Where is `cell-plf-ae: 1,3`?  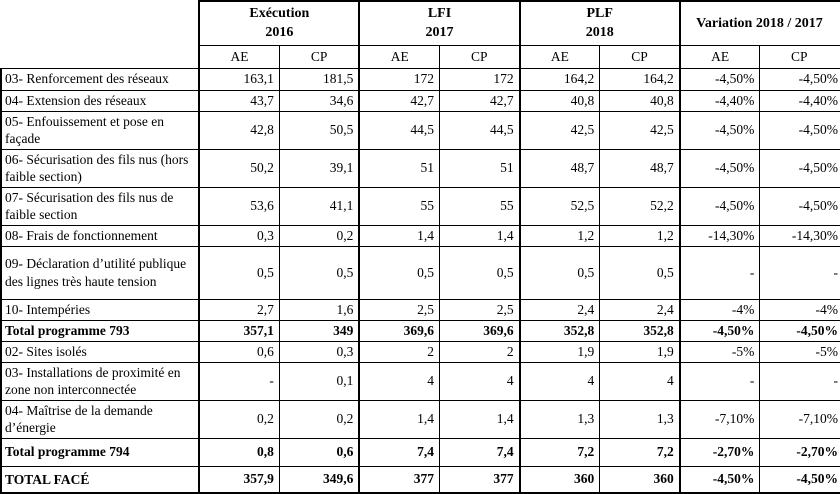
cell-plf-ae: 1,3 is located at coordinates (559, 419).